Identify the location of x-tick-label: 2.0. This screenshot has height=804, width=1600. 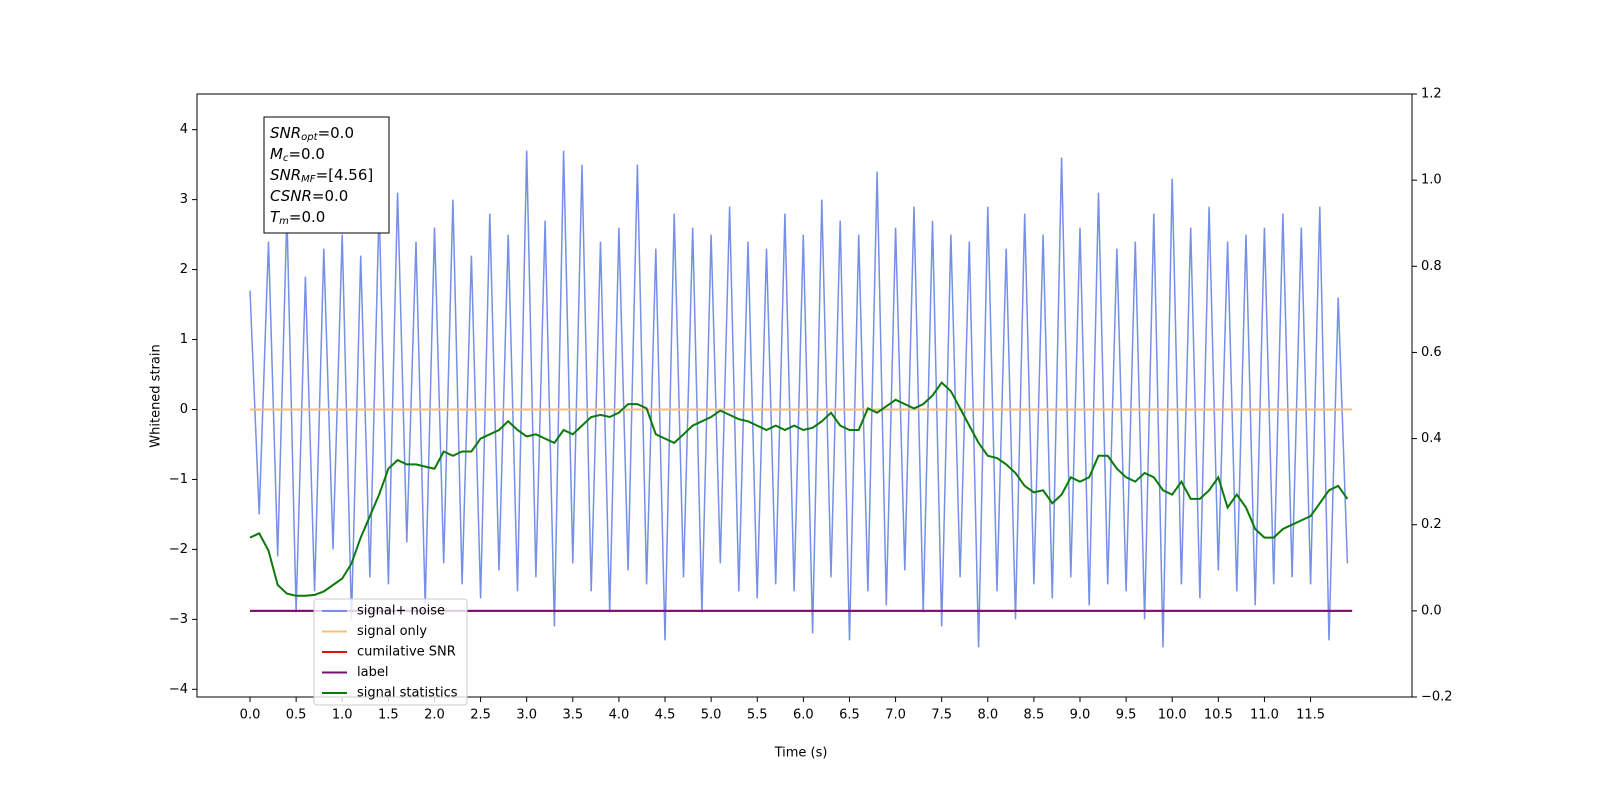
(434, 715).